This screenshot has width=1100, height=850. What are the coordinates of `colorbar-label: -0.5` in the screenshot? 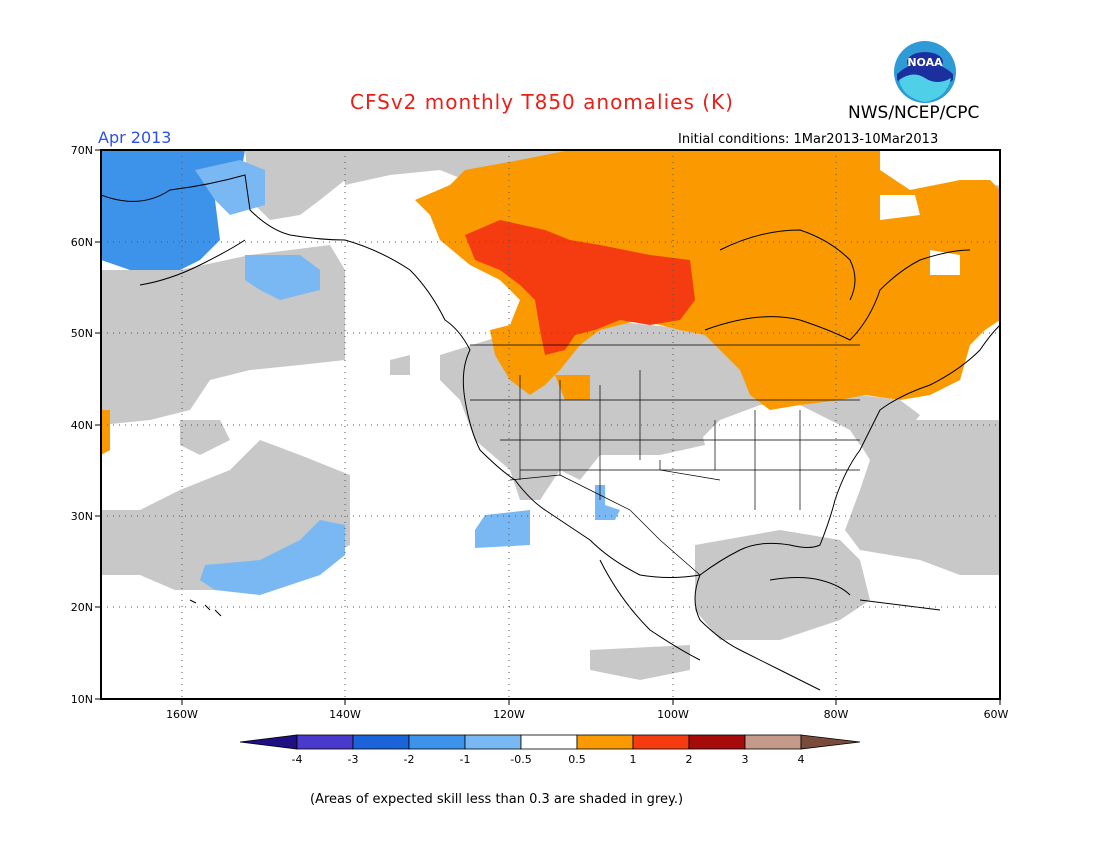 It's located at (520, 759).